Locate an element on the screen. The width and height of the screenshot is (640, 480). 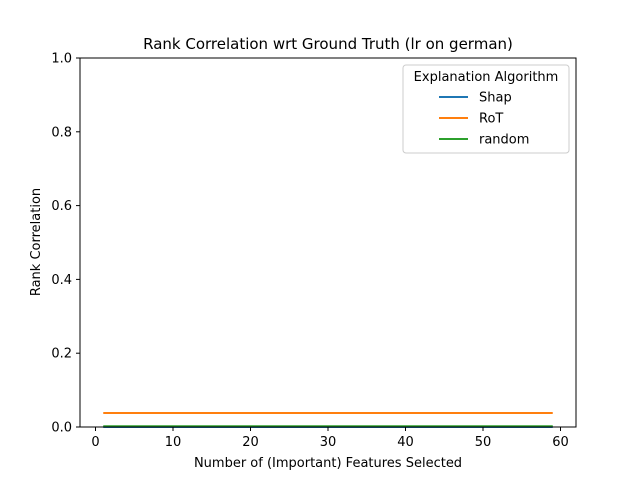
x-axis-label: Number of (Important) Features Selected is located at coordinates (328, 463).